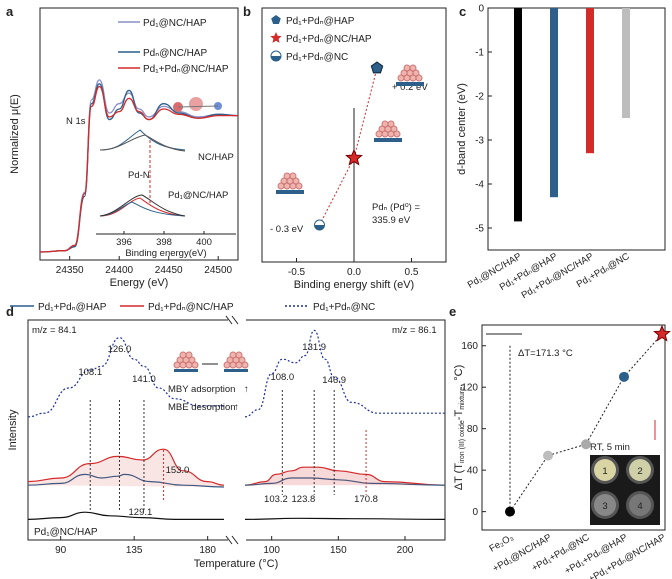 This screenshot has width=672, height=579. Describe the element at coordinates (410, 87) in the screenshot. I see `panel-b-ann-plus: + 0.2 eV` at that location.